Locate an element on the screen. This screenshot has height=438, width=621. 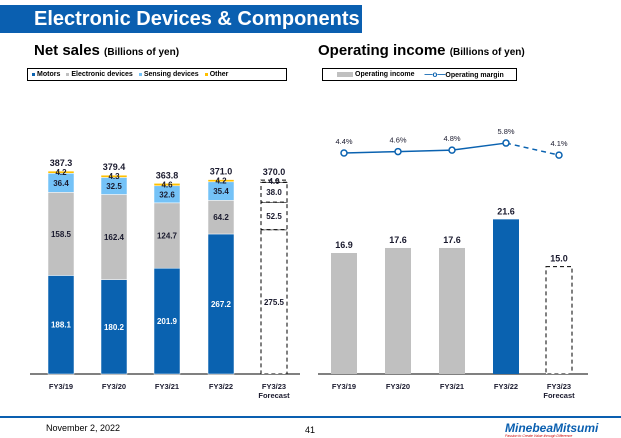
data-label: 32.6 is located at coordinates (167, 194).